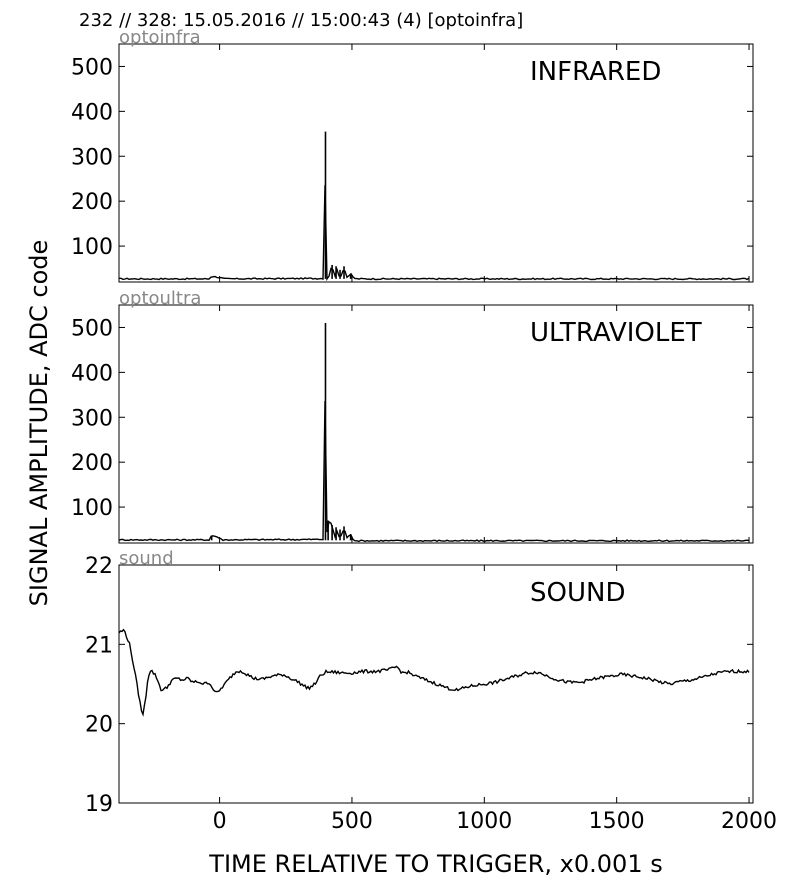 The width and height of the screenshot is (792, 882). What do you see at coordinates (99, 725) in the screenshot?
I see `y-tick-label: 20` at bounding box center [99, 725].